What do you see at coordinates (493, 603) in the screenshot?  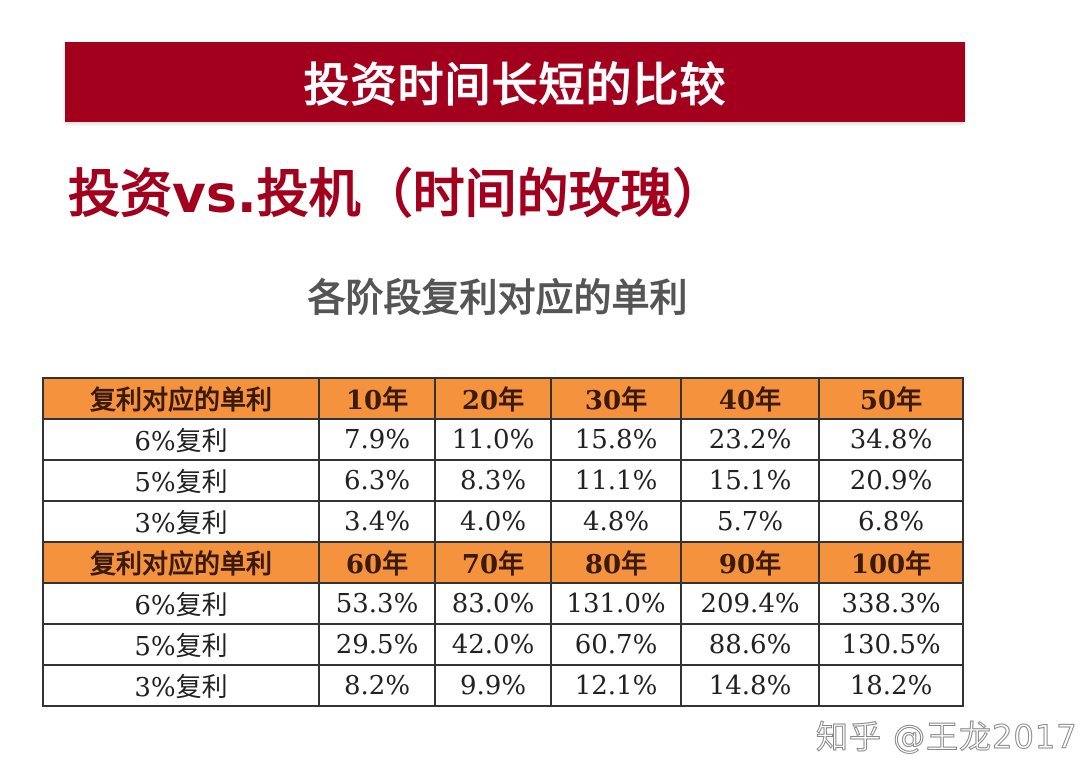 I see `value-cell: 83.0%` at bounding box center [493, 603].